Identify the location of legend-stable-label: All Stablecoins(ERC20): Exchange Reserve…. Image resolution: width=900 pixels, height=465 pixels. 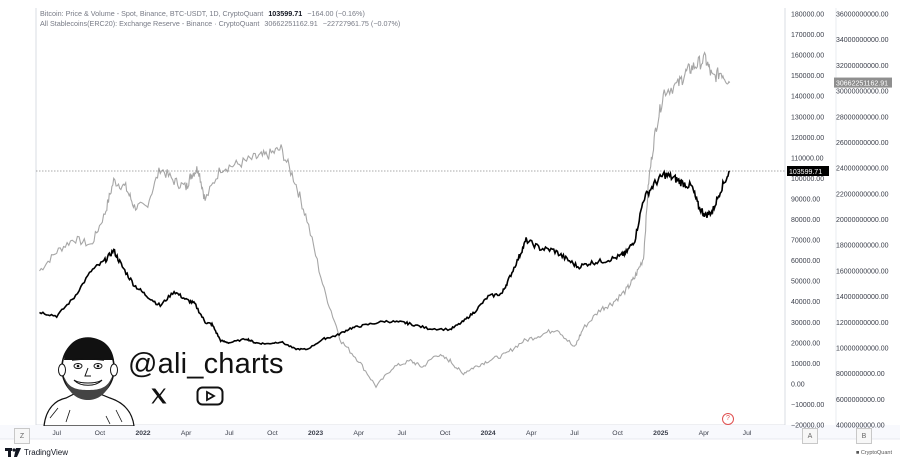
(150, 23).